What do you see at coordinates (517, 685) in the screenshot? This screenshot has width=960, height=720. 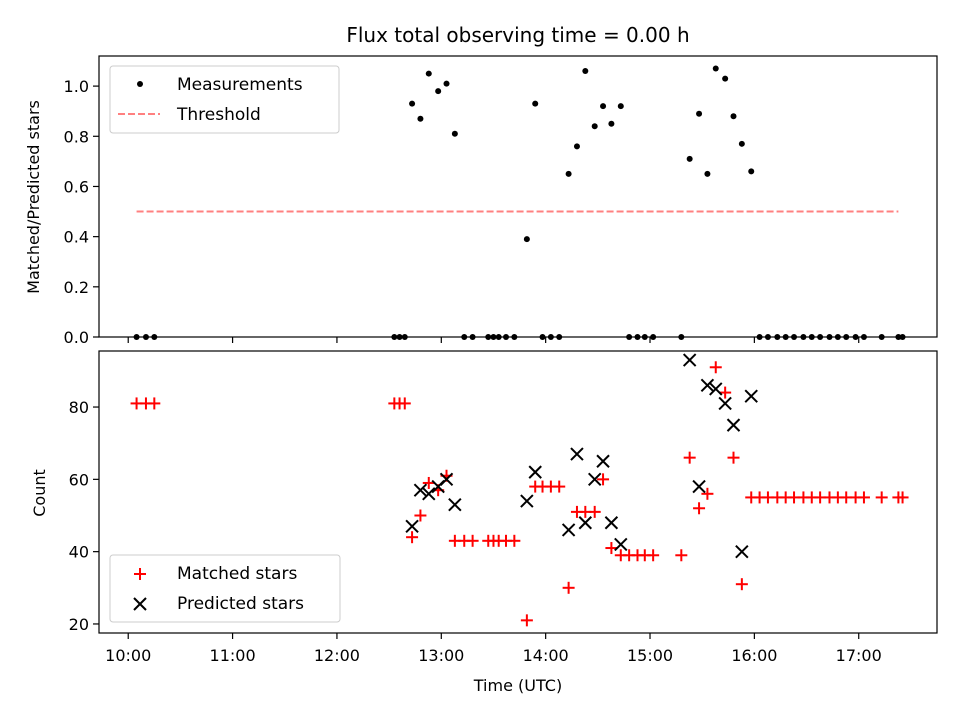 I see `x-axis-label: Time (UTC)` at bounding box center [517, 685].